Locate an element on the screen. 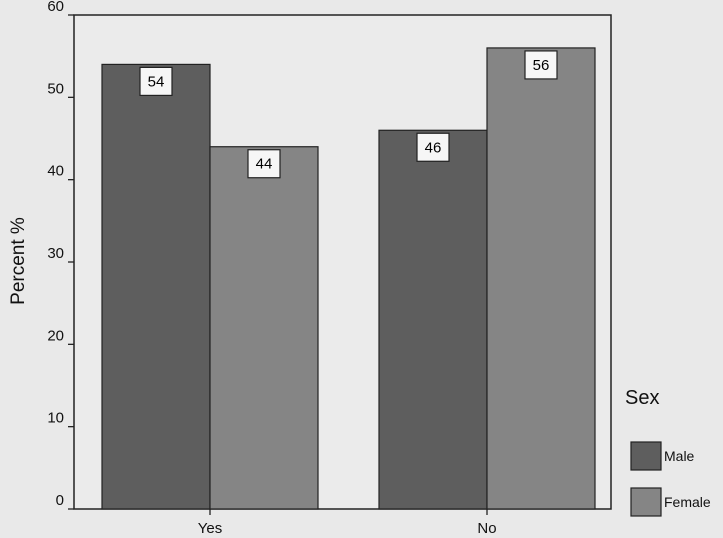  x-tick-label: Yes is located at coordinates (210, 528).